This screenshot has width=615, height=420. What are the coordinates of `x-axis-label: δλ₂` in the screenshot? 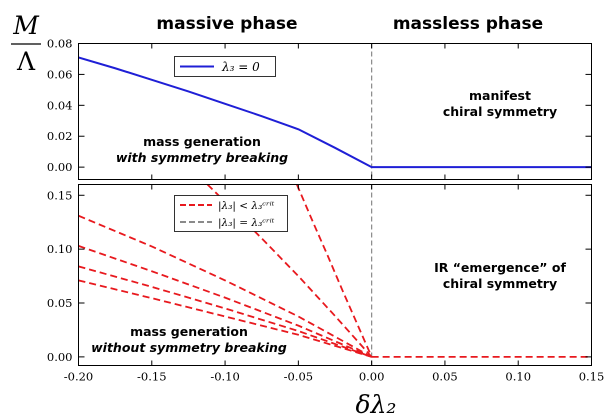 It's located at (376, 404).